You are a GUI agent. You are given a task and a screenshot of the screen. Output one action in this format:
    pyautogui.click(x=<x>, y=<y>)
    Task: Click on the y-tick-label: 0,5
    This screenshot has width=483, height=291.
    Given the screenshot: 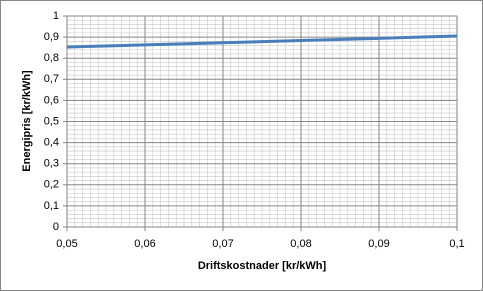 What is the action you would take?
    pyautogui.click(x=51, y=121)
    